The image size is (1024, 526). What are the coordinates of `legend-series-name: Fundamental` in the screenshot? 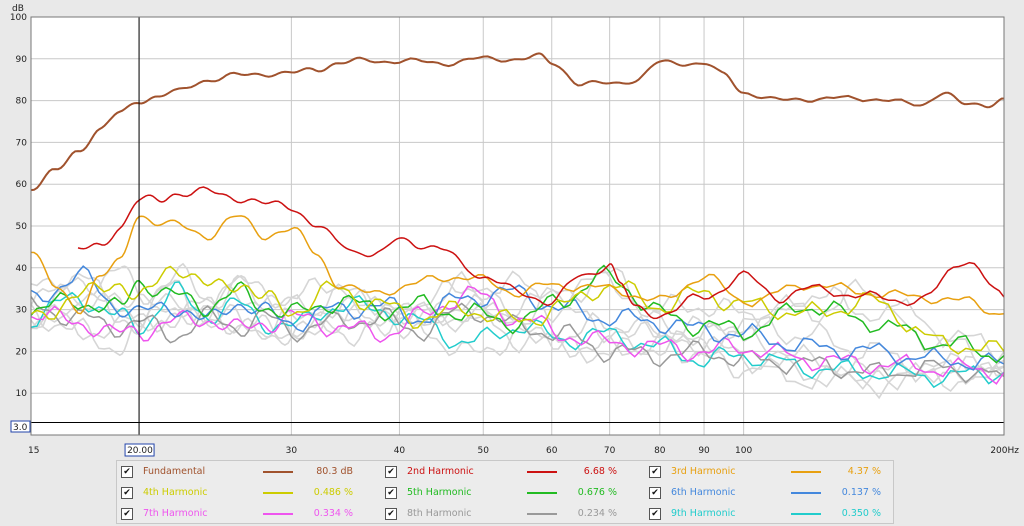 It's located at (174, 471).